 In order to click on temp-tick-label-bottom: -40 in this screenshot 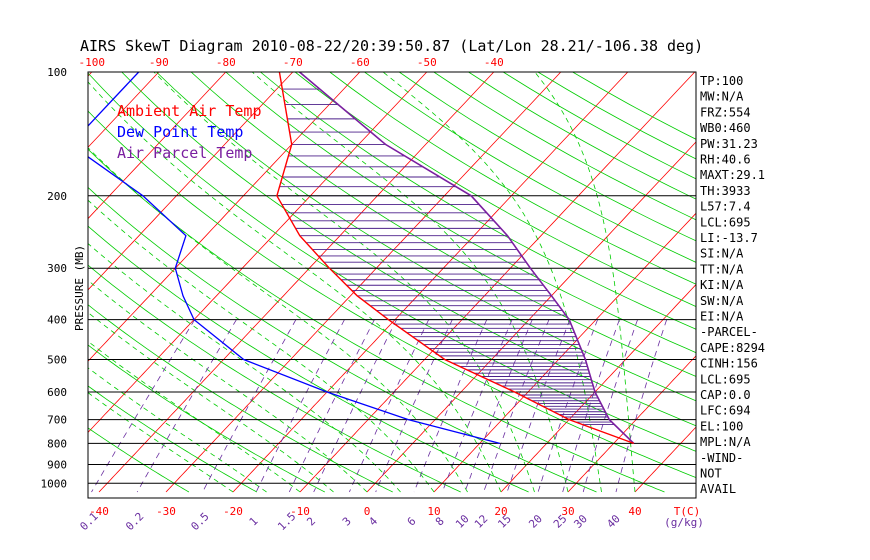, I will do `click(99, 511)`.